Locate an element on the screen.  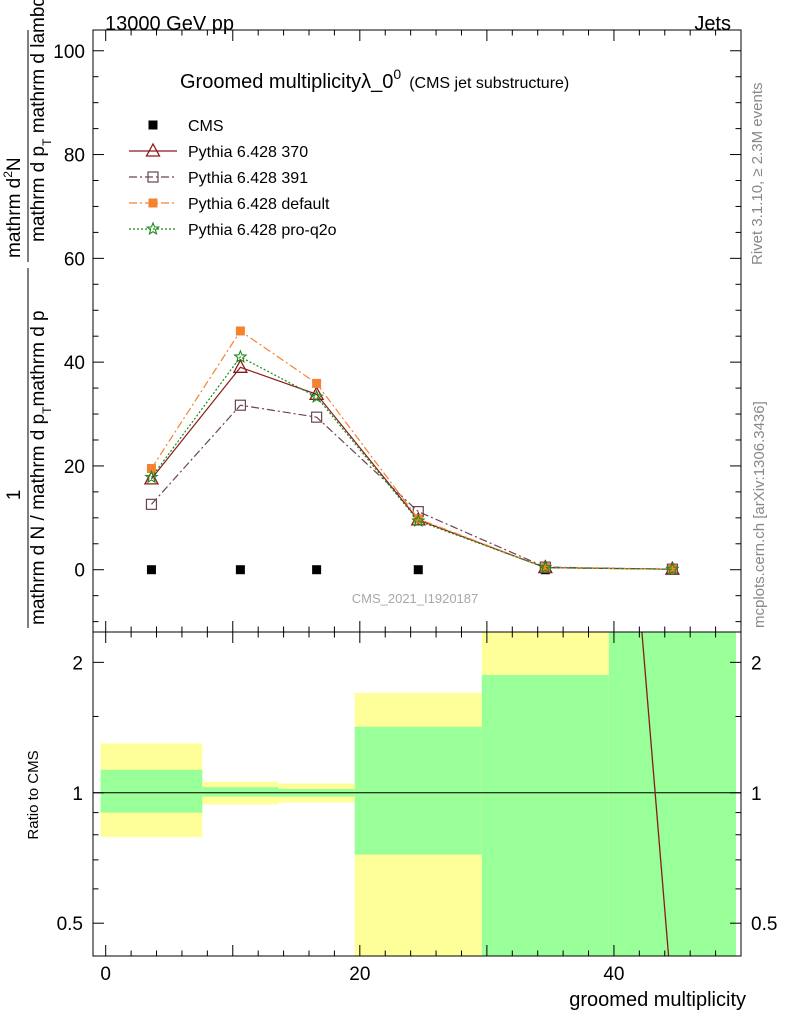
watermark: CMS_2021_I1920187 is located at coordinates (415, 598).